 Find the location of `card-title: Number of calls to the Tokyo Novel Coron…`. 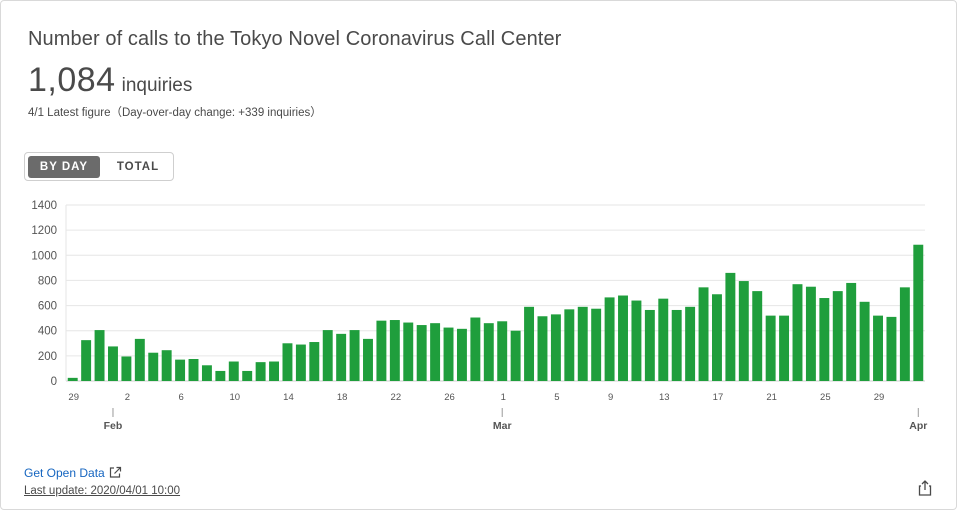

card-title: Number of calls to the Tokyo Novel Coron… is located at coordinates (295, 39).